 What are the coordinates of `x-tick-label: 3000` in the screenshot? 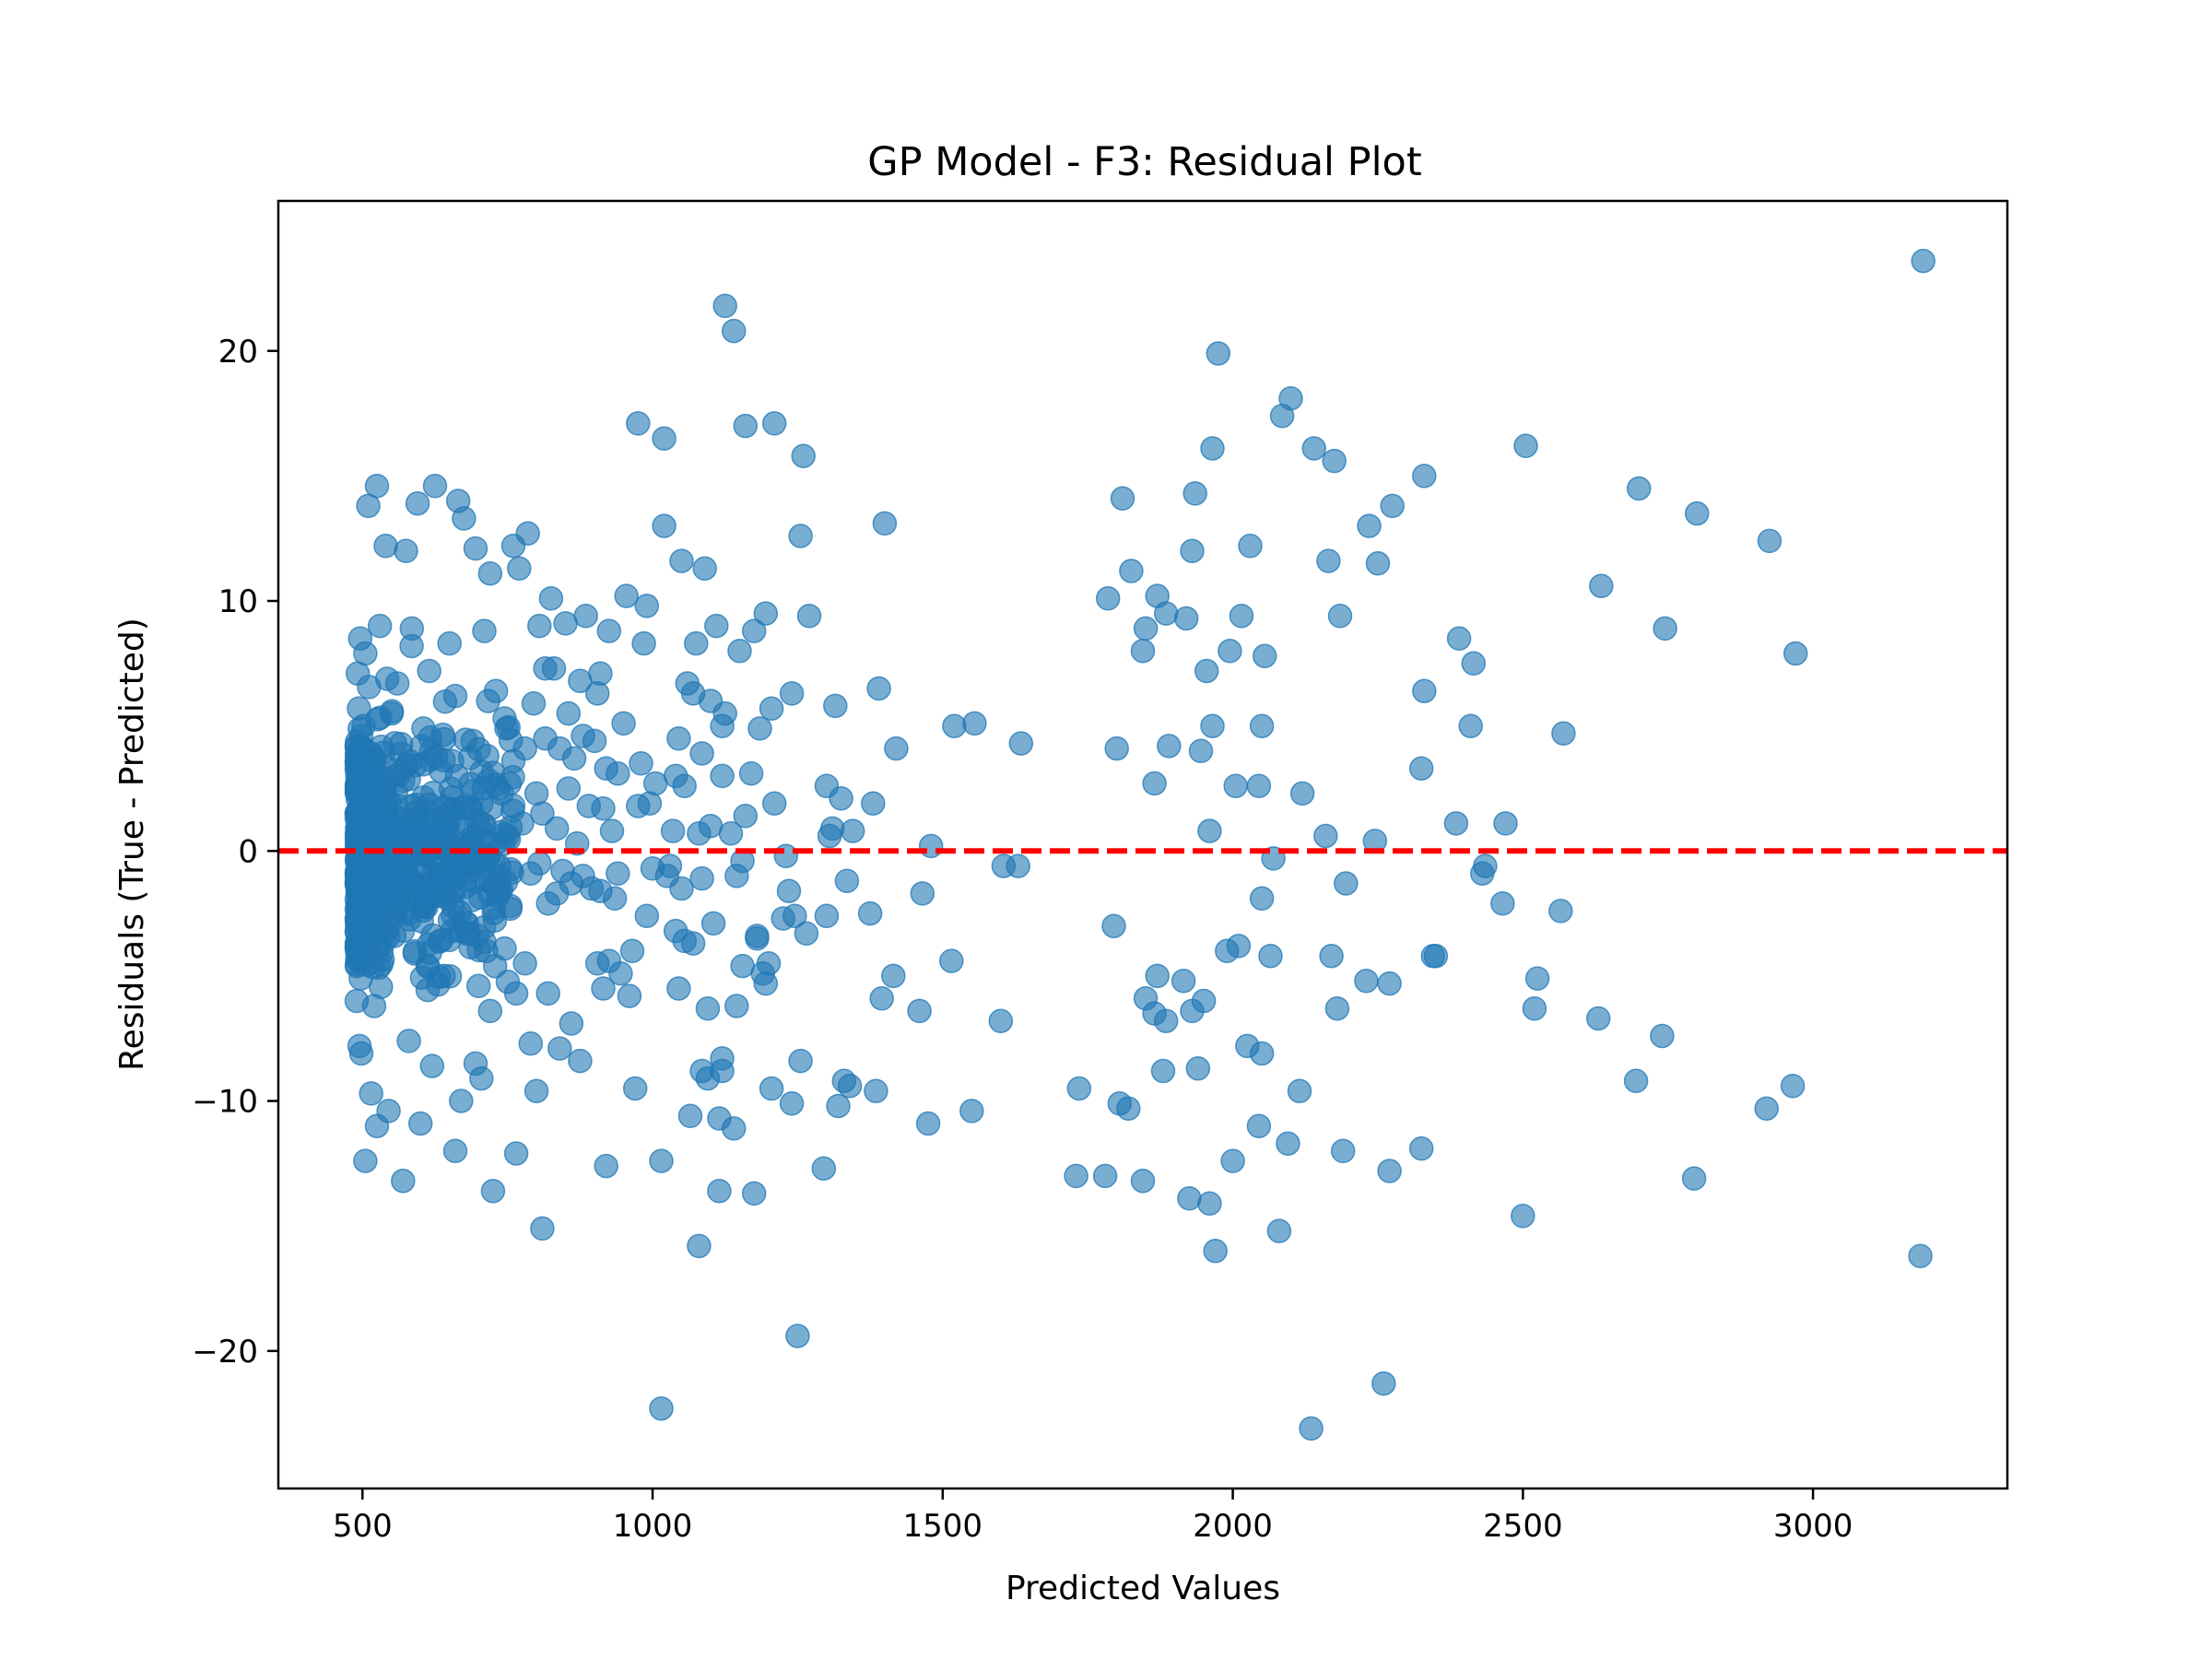 It's located at (1813, 1526).